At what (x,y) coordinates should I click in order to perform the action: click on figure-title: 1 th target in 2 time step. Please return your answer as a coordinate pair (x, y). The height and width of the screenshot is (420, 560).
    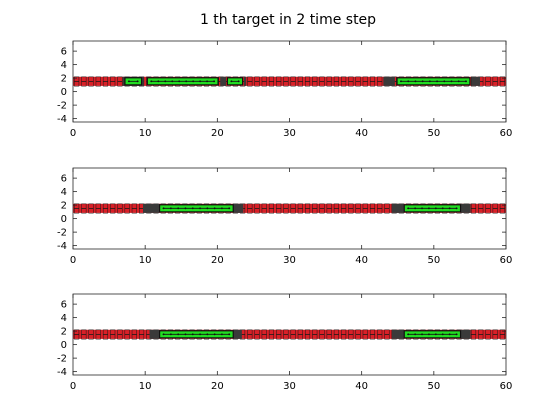
    Looking at the image, I should click on (288, 20).